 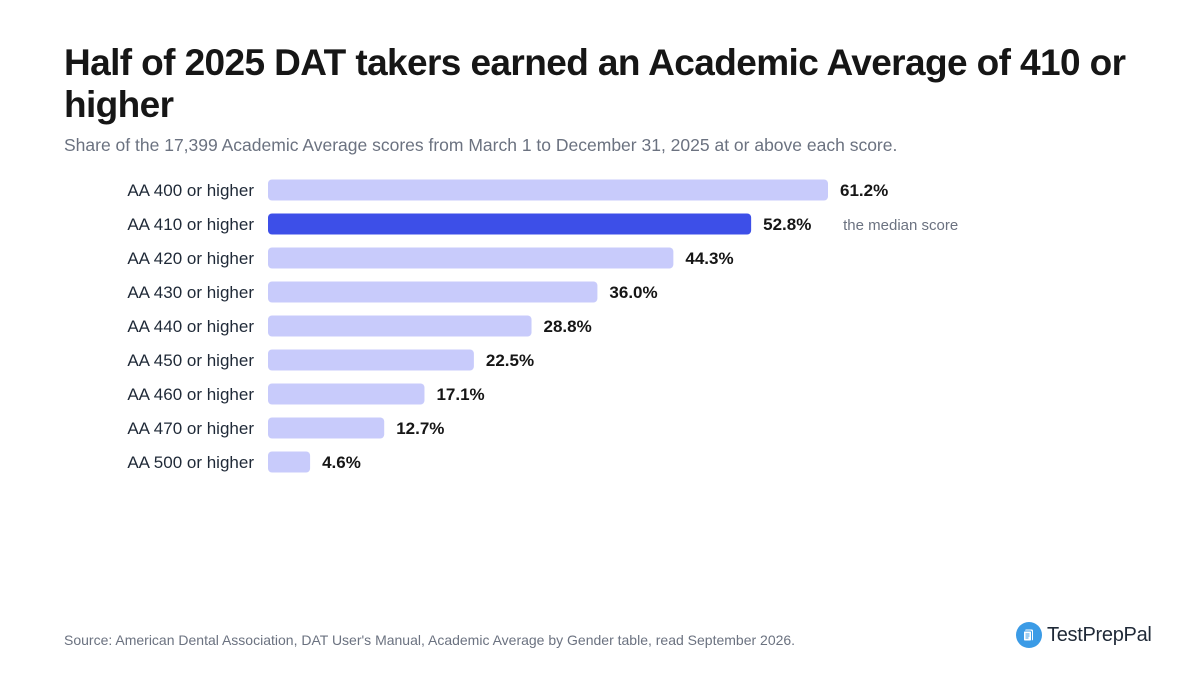 I want to click on category-label: AA 440 or higher, so click(x=190, y=326).